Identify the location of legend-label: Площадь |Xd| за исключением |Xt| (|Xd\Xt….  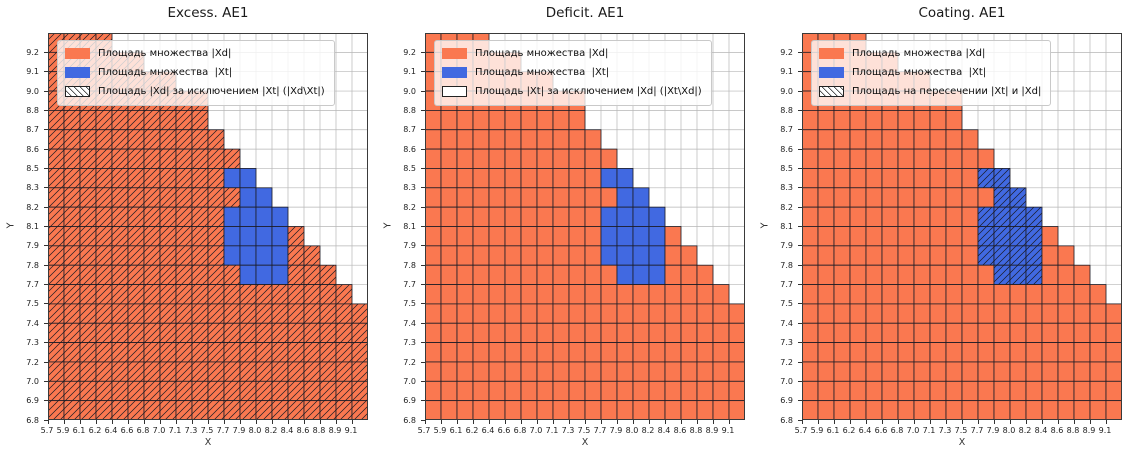
(211, 91).